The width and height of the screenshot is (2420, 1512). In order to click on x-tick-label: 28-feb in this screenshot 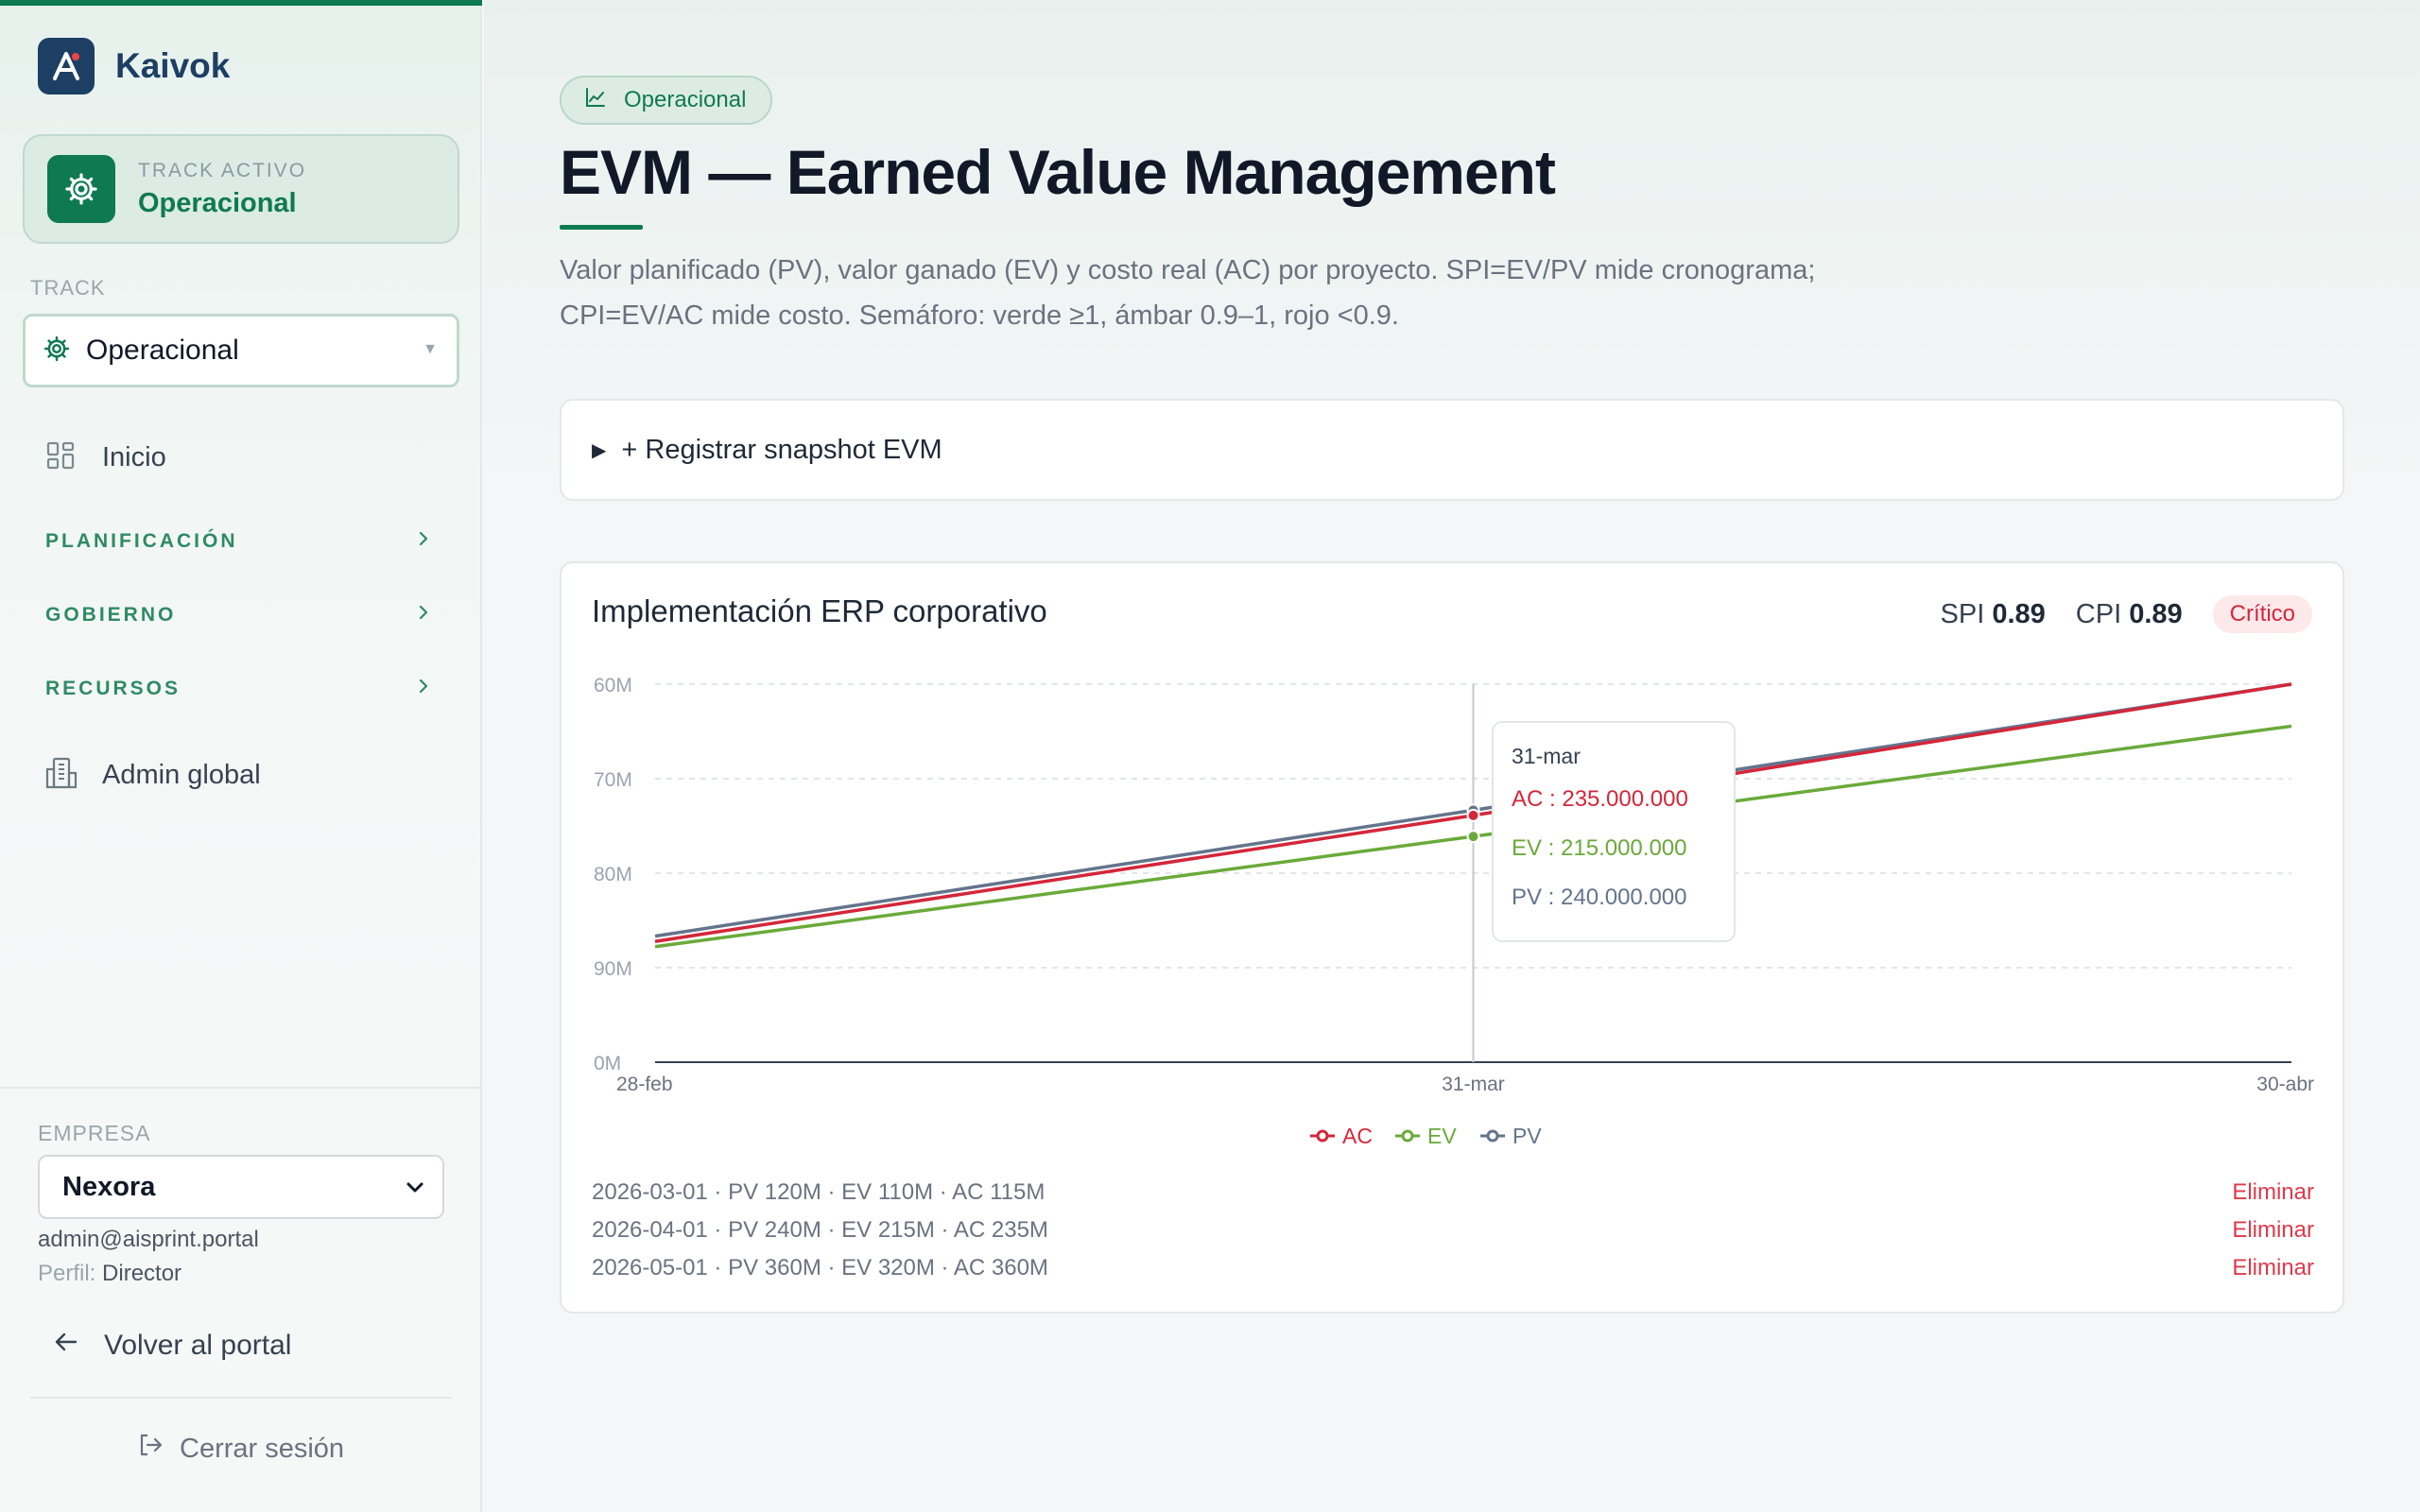, I will do `click(644, 1084)`.